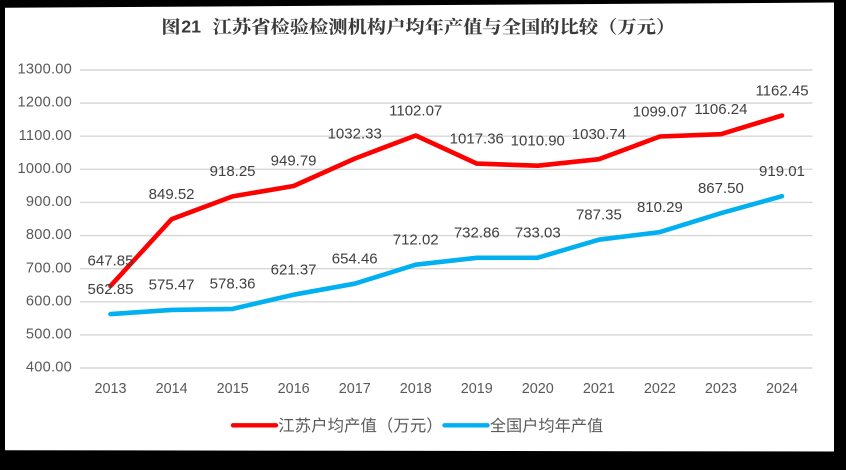 The height and width of the screenshot is (470, 846). Describe the element at coordinates (233, 284) in the screenshot. I see `svg-text: 578.36` at that location.